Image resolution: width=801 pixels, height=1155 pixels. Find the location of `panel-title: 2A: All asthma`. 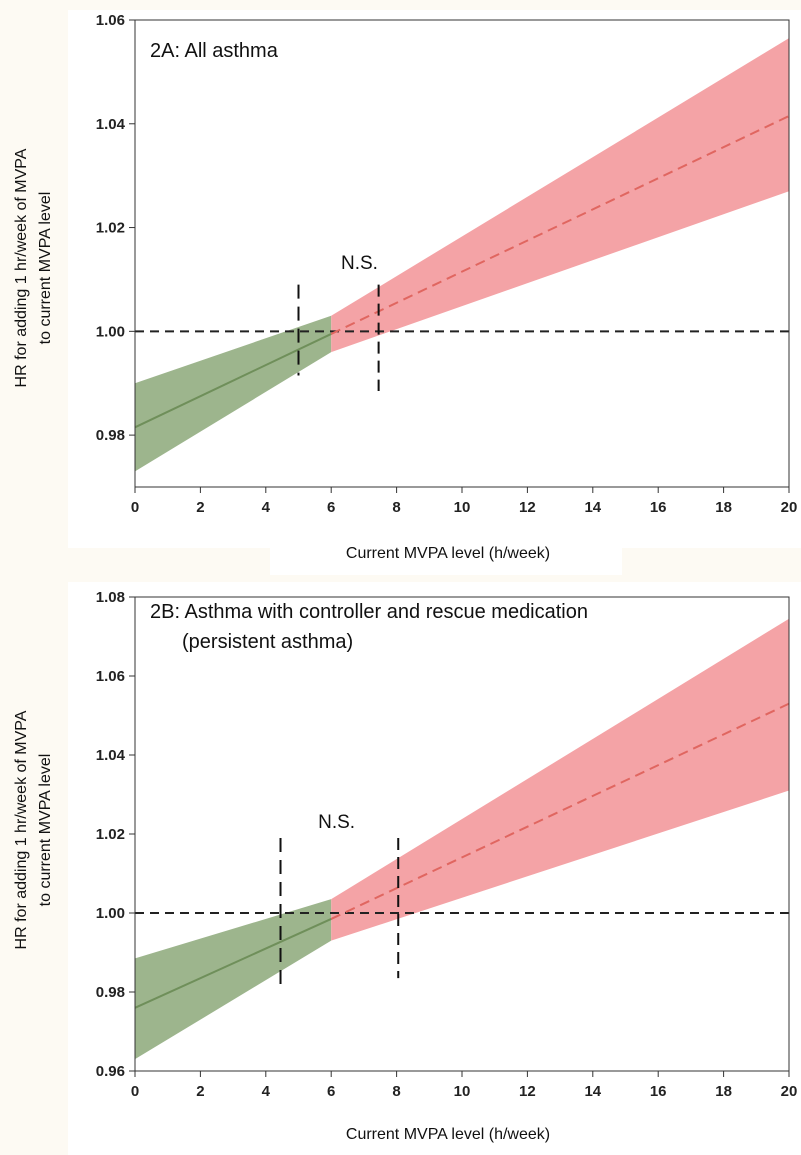

panel-title: 2A: All asthma is located at coordinates (214, 51).